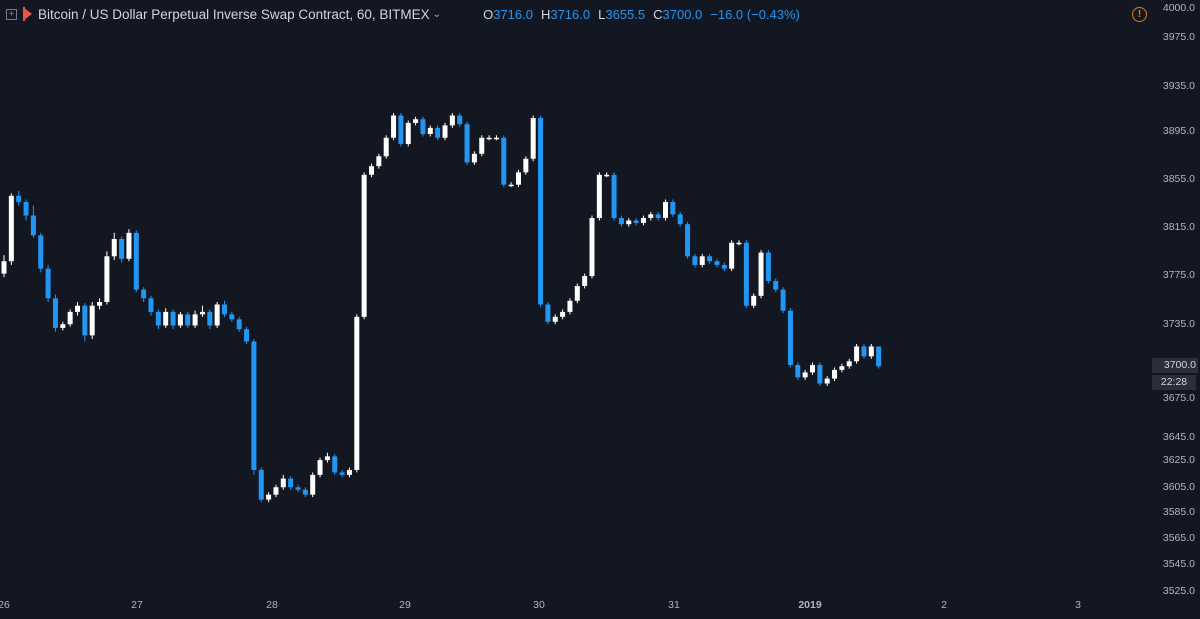 The image size is (1200, 619). What do you see at coordinates (1179, 324) in the screenshot?
I see `price-tick-label: 3735.0` at bounding box center [1179, 324].